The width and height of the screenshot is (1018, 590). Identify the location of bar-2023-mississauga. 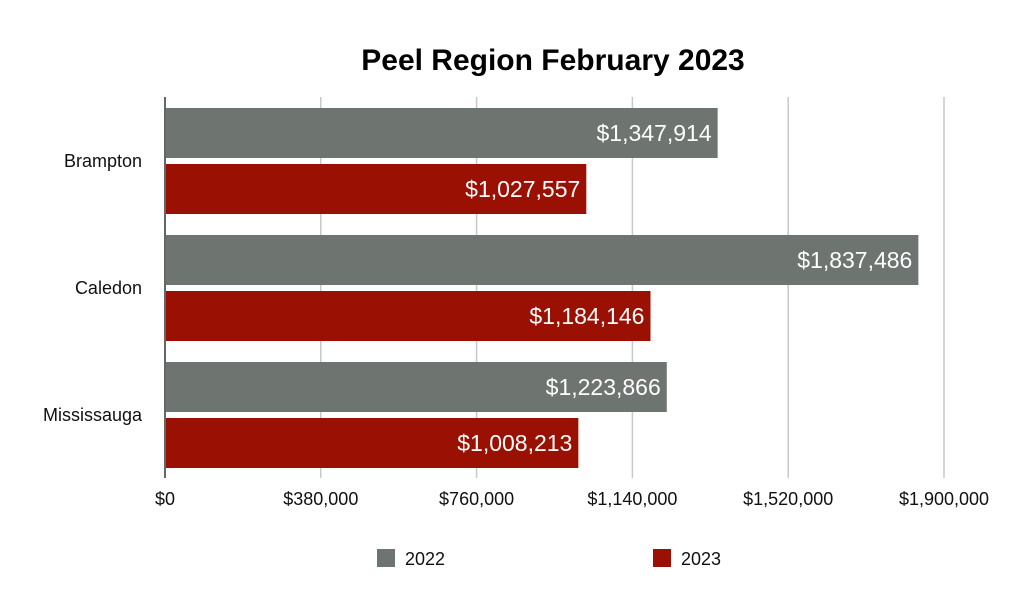
(372, 443).